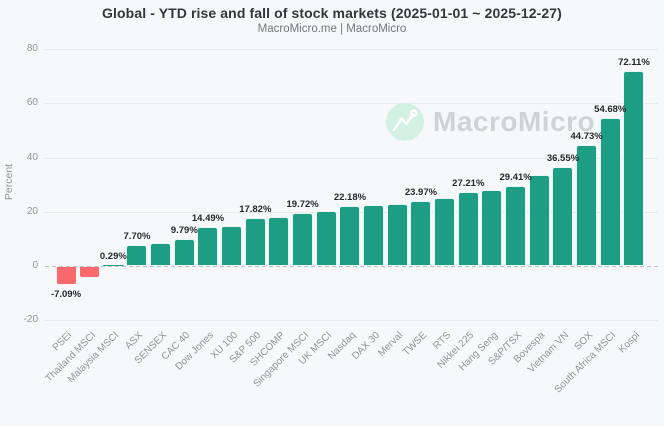 Image resolution: width=664 pixels, height=426 pixels. What do you see at coordinates (397, 234) in the screenshot?
I see `bar-merval` at bounding box center [397, 234].